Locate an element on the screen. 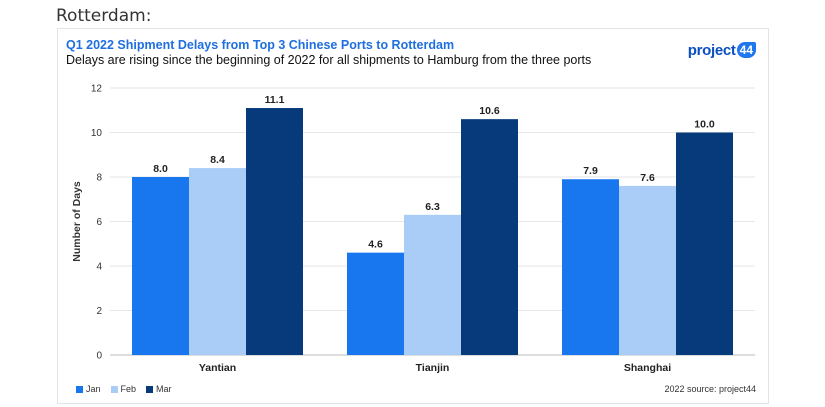 Image resolution: width=825 pixels, height=407 pixels. data-label: 10.0 is located at coordinates (704, 125).